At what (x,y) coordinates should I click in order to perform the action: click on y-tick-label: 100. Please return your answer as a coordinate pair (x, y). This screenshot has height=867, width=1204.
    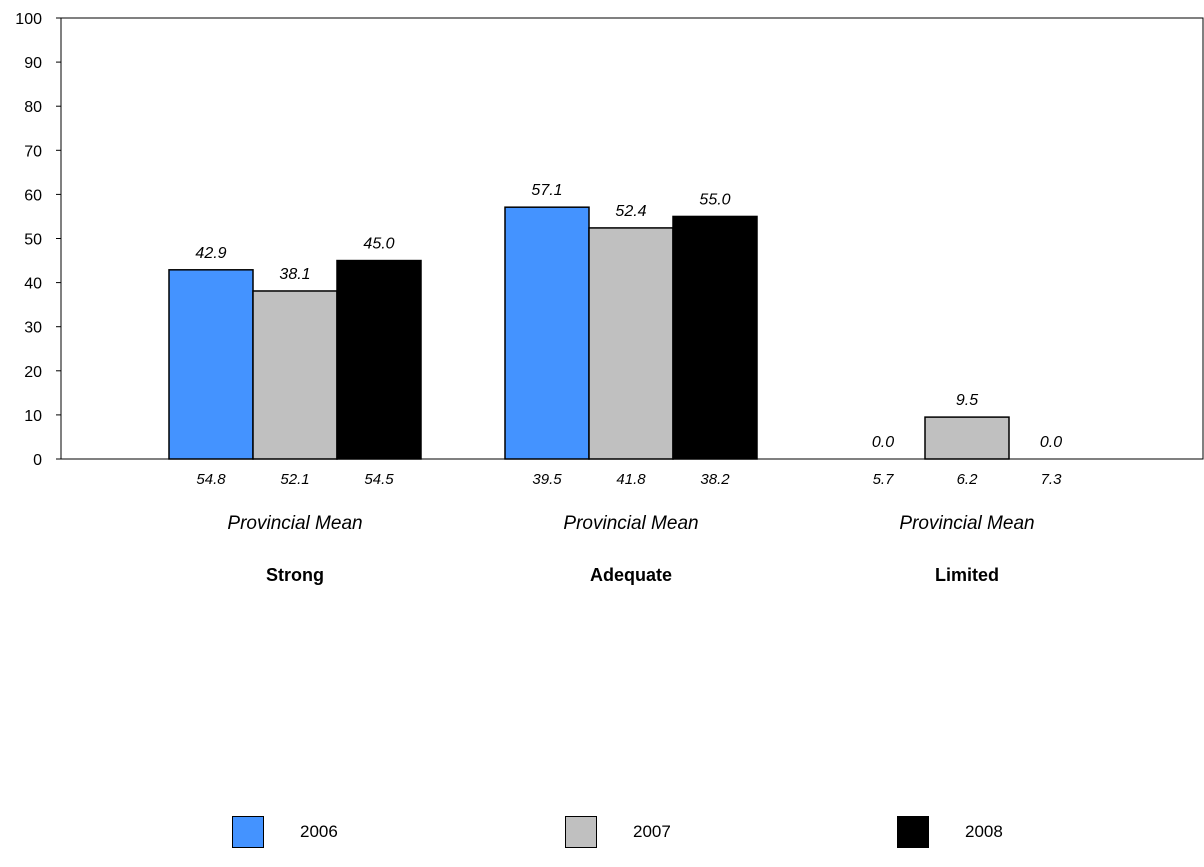
    Looking at the image, I should click on (28, 19).